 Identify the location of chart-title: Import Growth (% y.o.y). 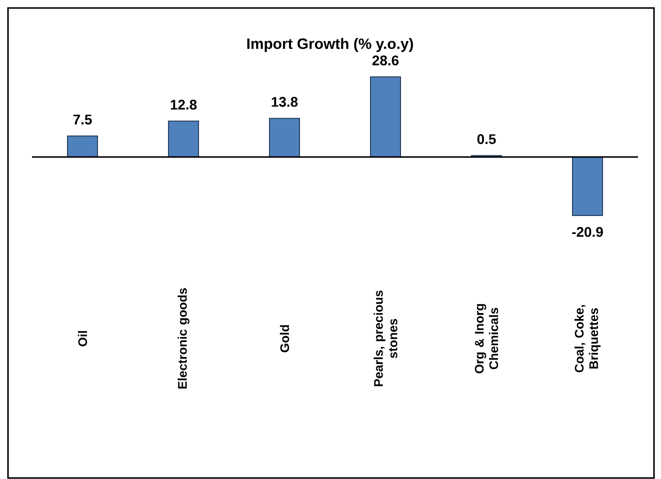
(330, 45).